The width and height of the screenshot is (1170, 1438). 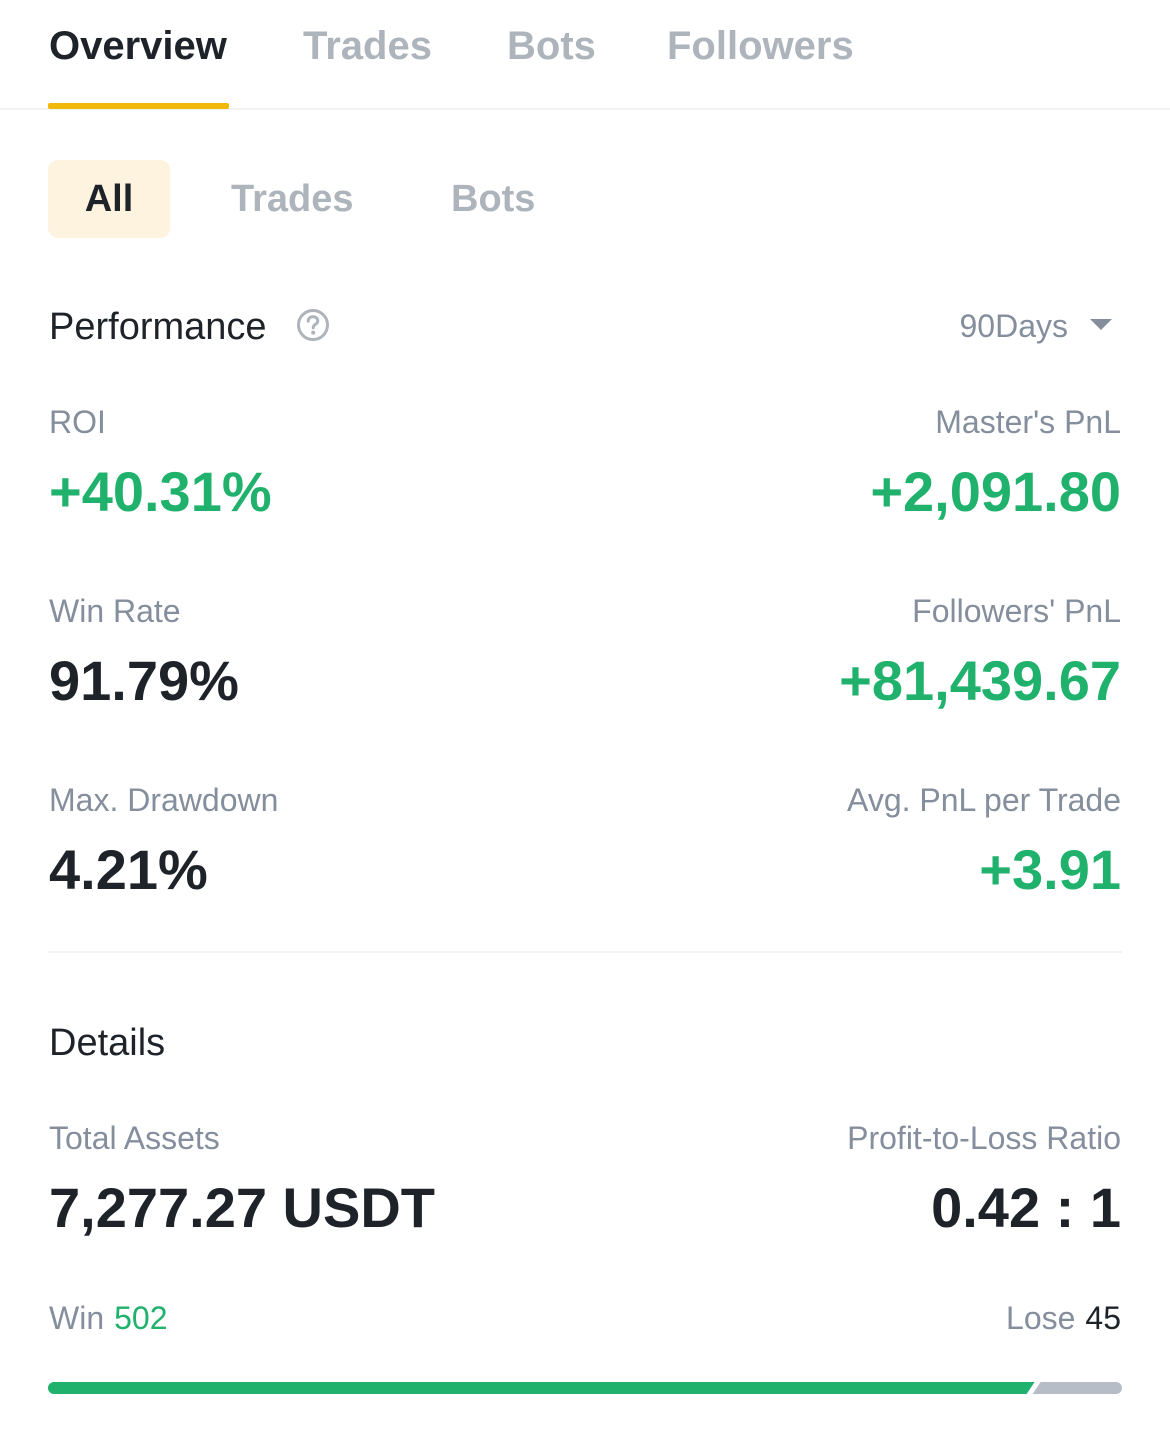 I want to click on help-icon, so click(x=313, y=325).